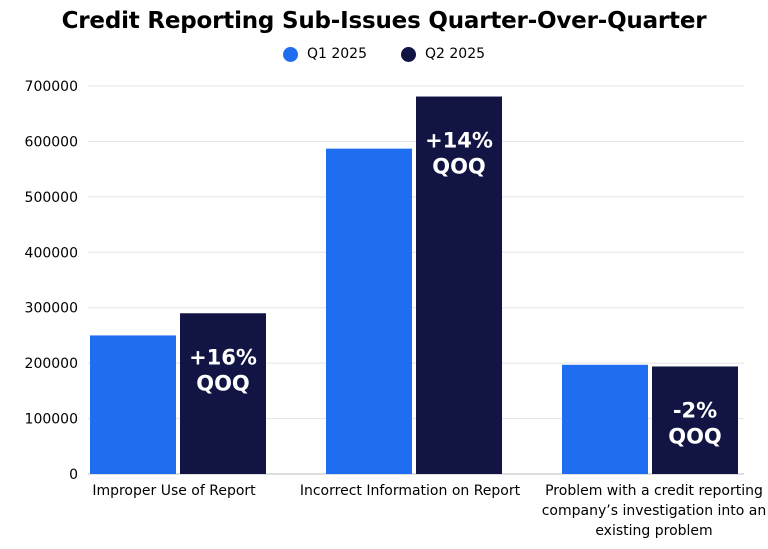 The height and width of the screenshot is (549, 768). What do you see at coordinates (459, 167) in the screenshot?
I see `bar-annotation-1-1: QOQ` at bounding box center [459, 167].